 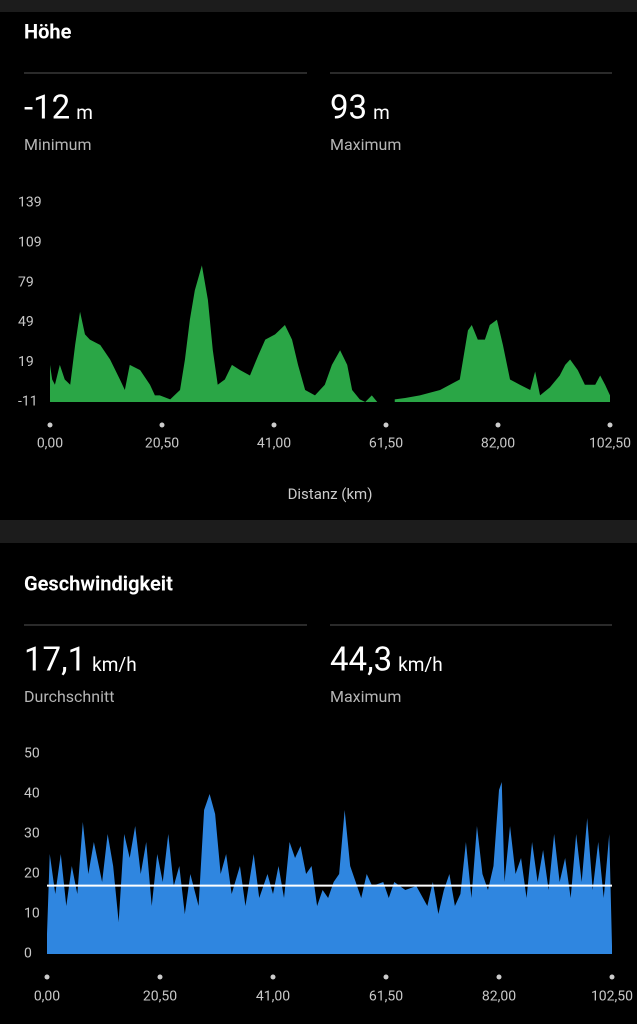 I want to click on y-tick-label: 30, so click(x=32, y=834).